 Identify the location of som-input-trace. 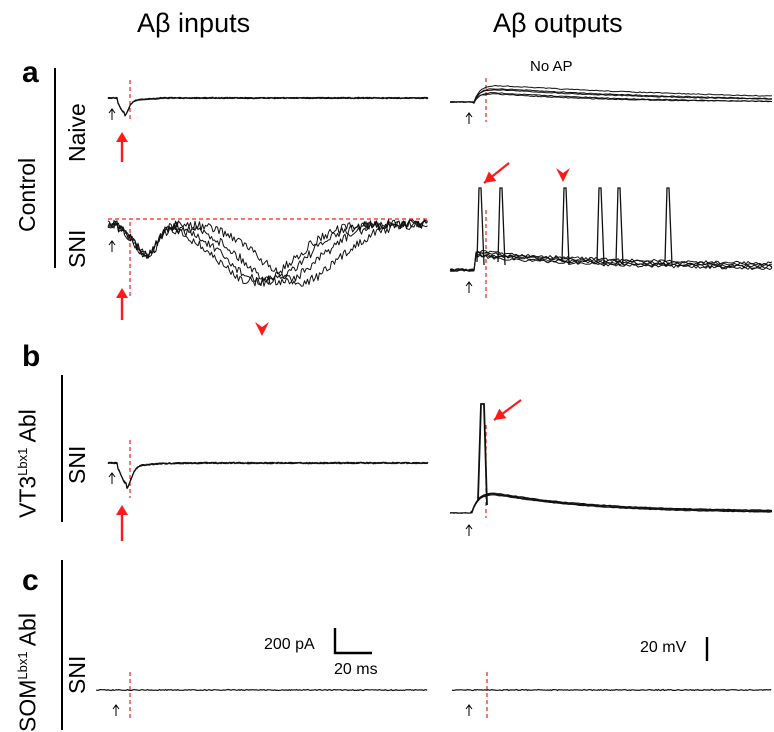
(262, 690).